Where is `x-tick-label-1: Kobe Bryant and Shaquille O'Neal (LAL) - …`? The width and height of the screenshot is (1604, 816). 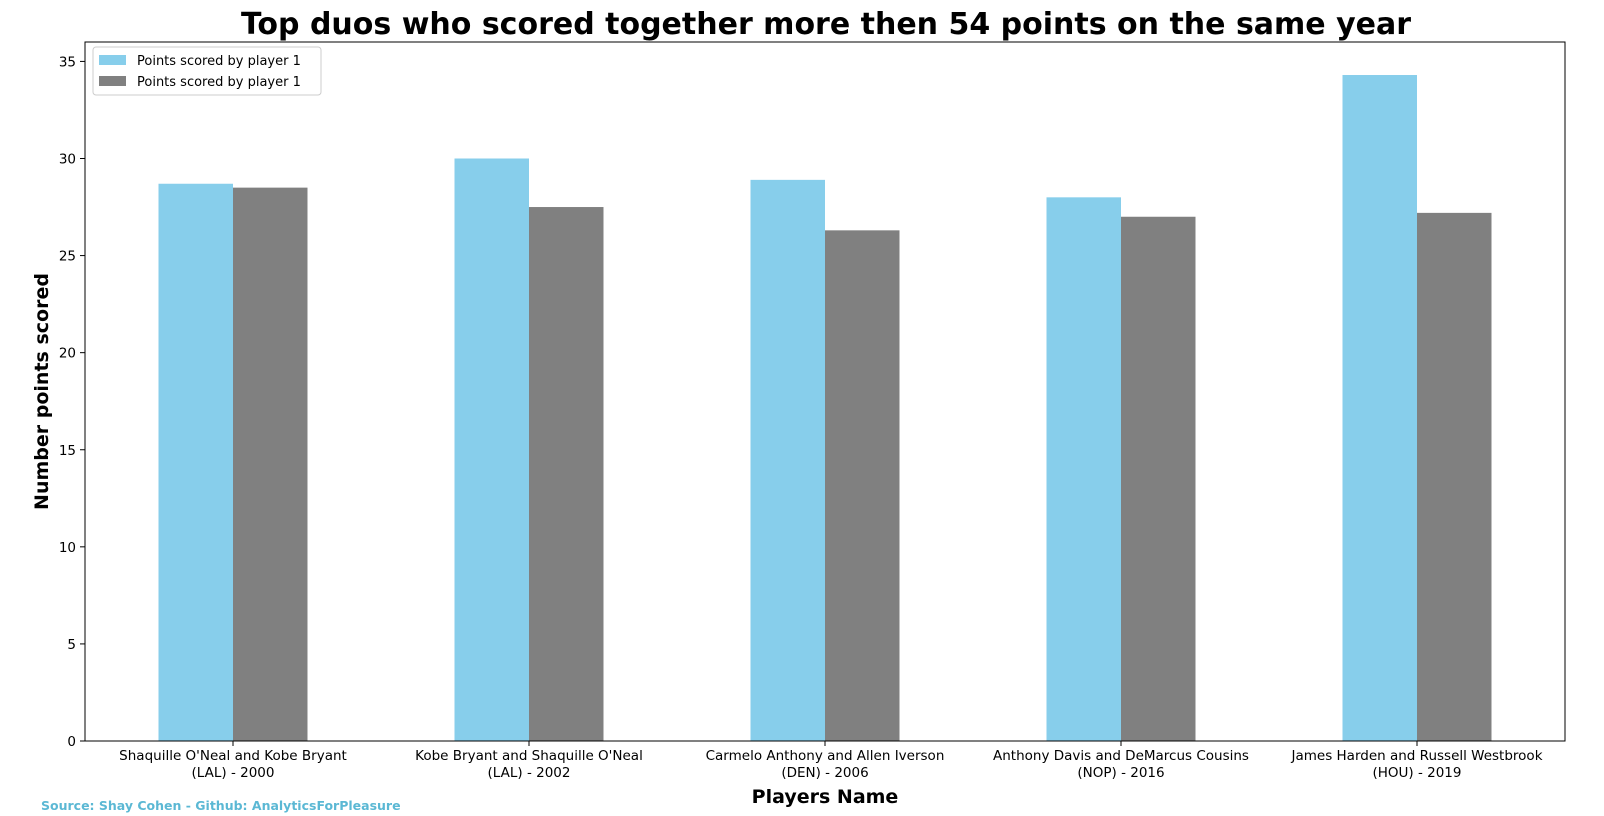 x-tick-label-1: Kobe Bryant and Shaquille O'Neal (LAL) - … is located at coordinates (529, 764).